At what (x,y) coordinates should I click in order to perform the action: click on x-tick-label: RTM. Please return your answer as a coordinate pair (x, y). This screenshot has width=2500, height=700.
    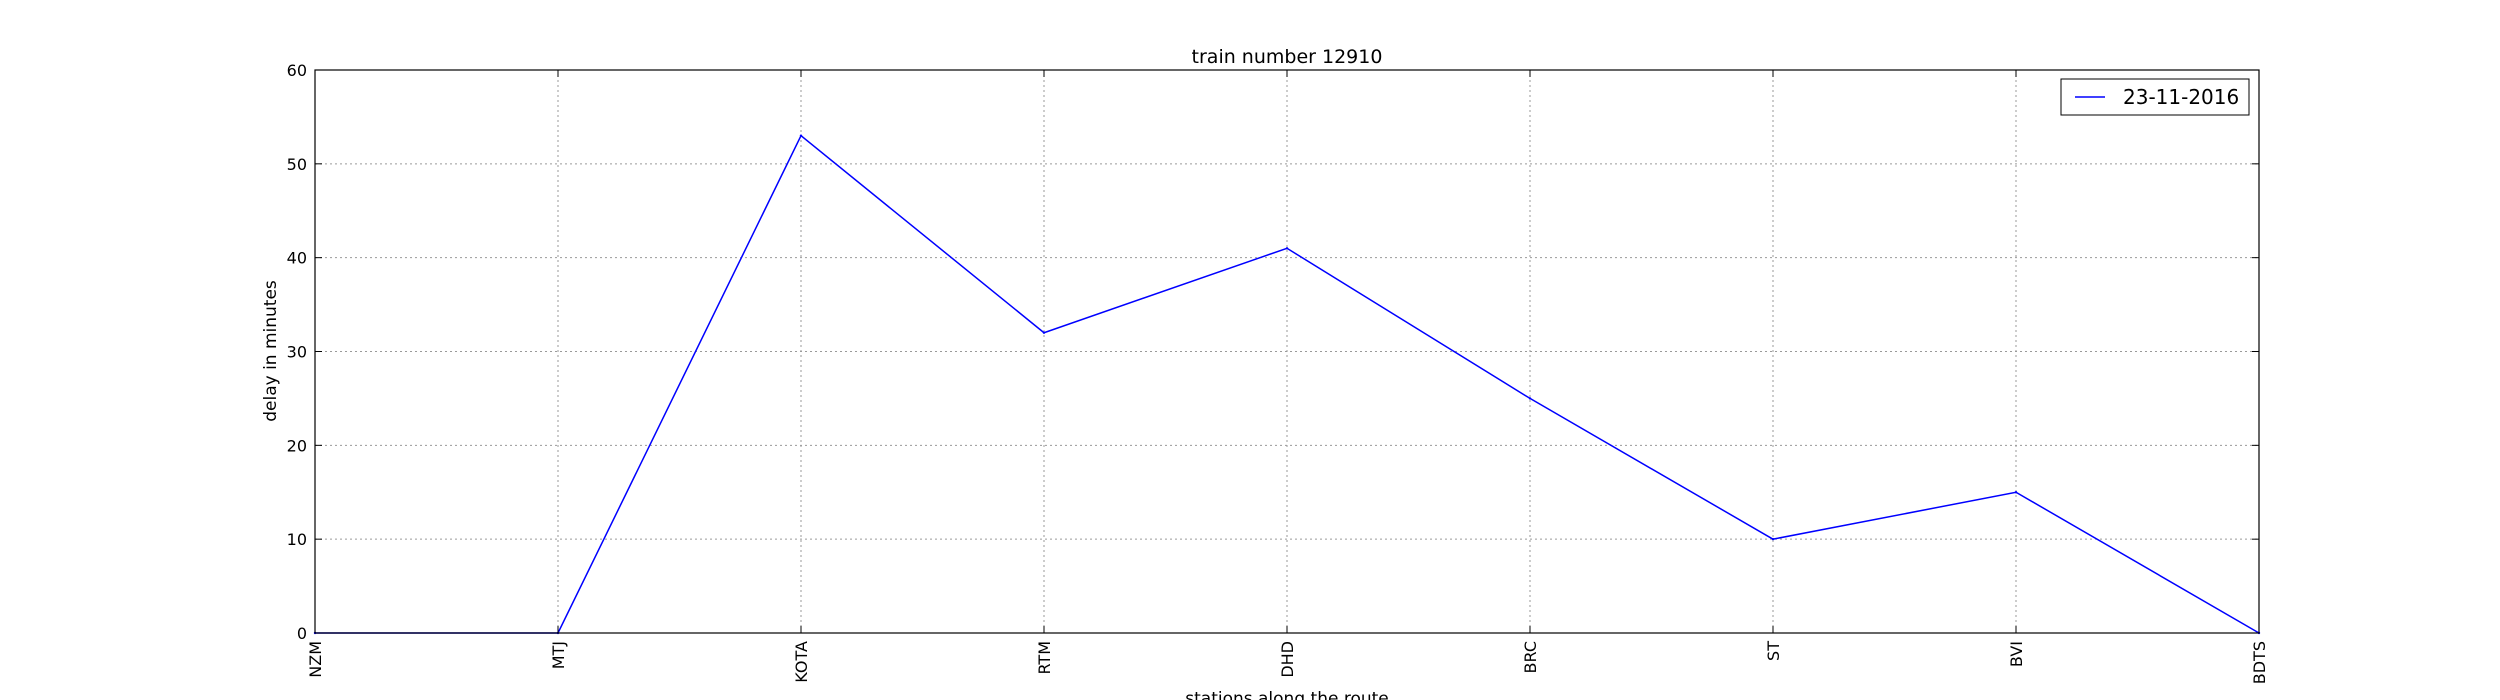
    Looking at the image, I should click on (1044, 658).